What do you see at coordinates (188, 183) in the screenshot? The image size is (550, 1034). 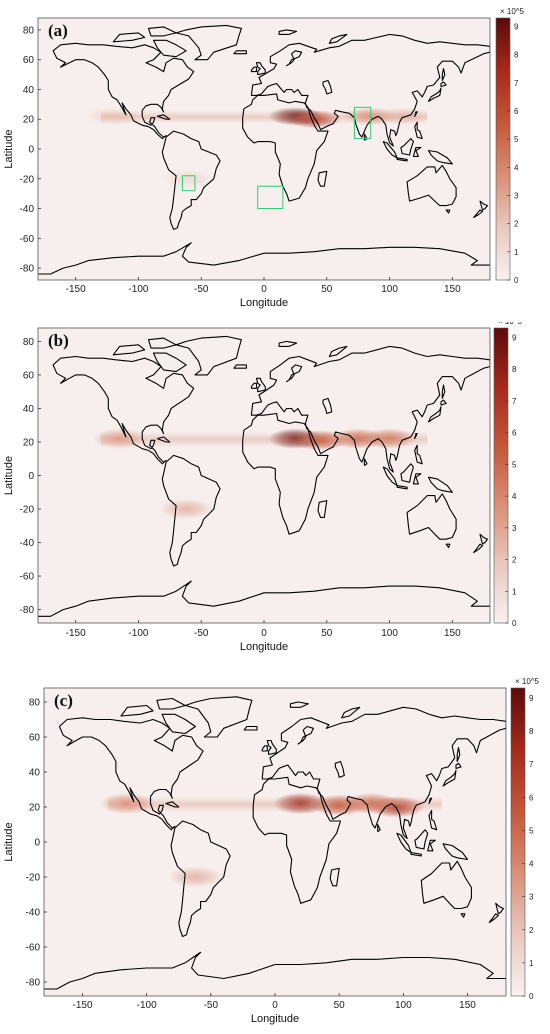 I see `region-box` at bounding box center [188, 183].